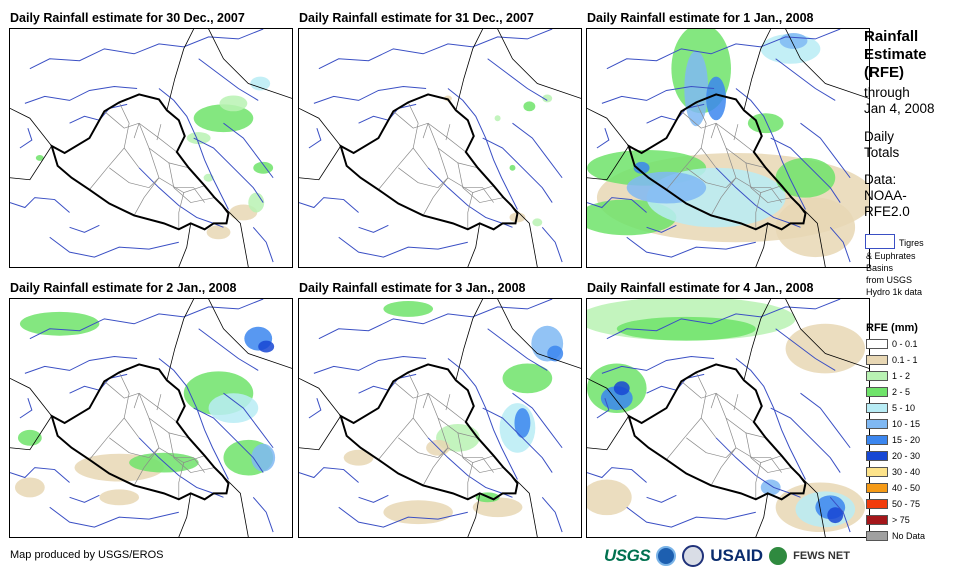  I want to click on legend-text-line: through, so click(887, 92).